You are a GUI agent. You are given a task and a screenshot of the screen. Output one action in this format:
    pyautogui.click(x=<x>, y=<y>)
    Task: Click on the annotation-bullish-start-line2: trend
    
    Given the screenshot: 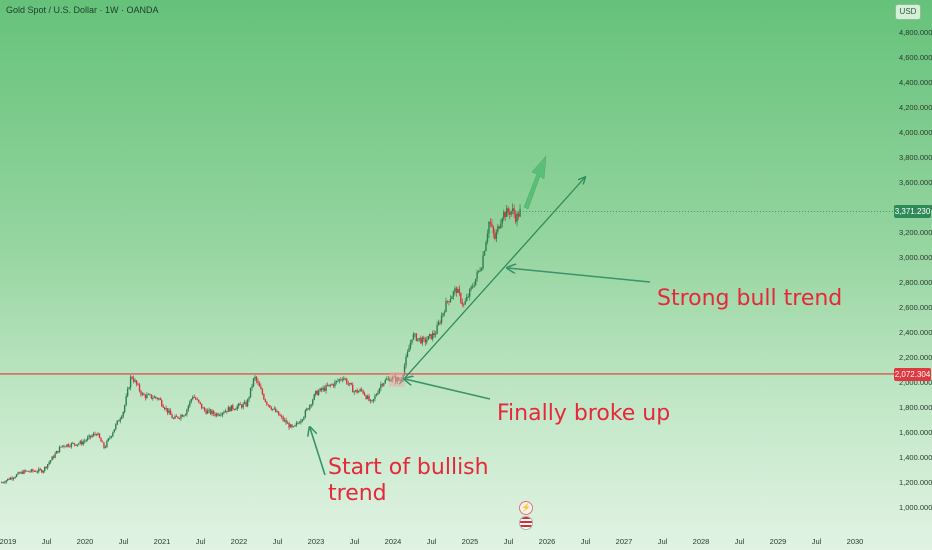 What is the action you would take?
    pyautogui.click(x=357, y=493)
    